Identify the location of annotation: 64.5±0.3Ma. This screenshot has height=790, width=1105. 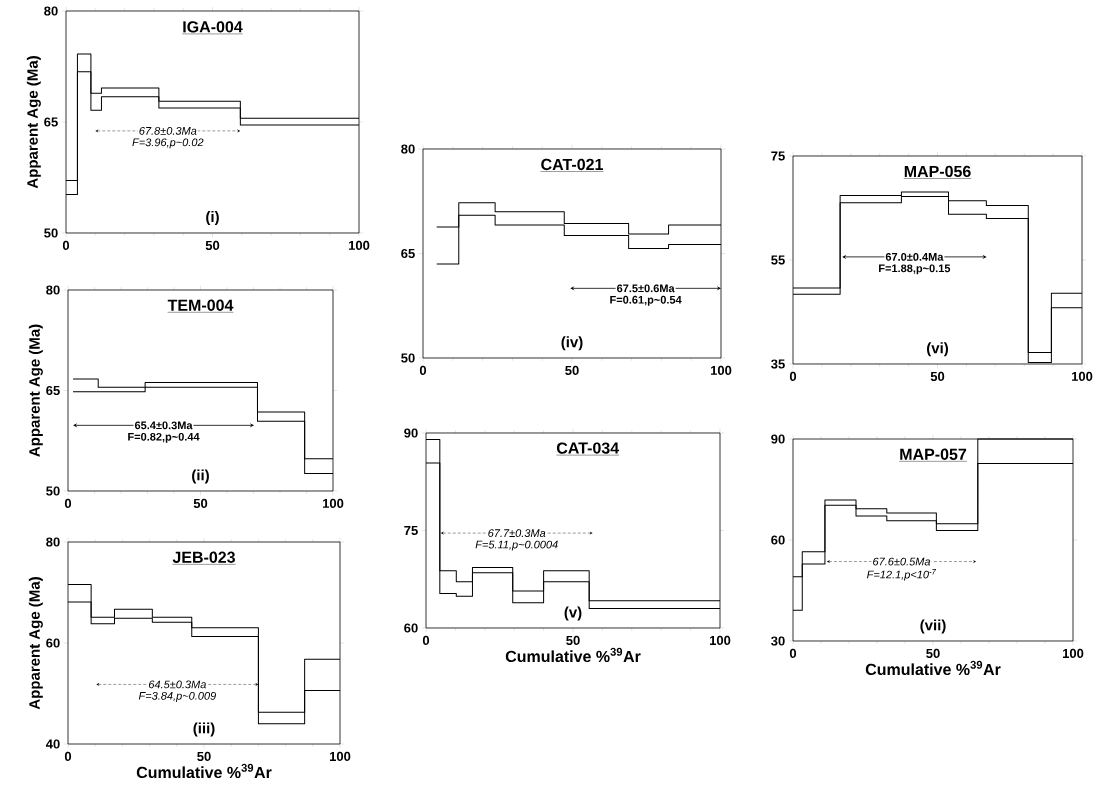
(177, 684).